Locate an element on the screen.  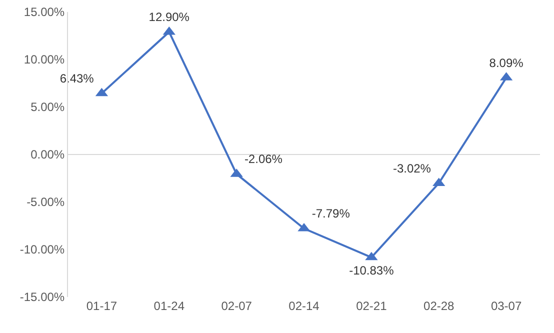
y-tick-label: 10.00% is located at coordinates (44, 59).